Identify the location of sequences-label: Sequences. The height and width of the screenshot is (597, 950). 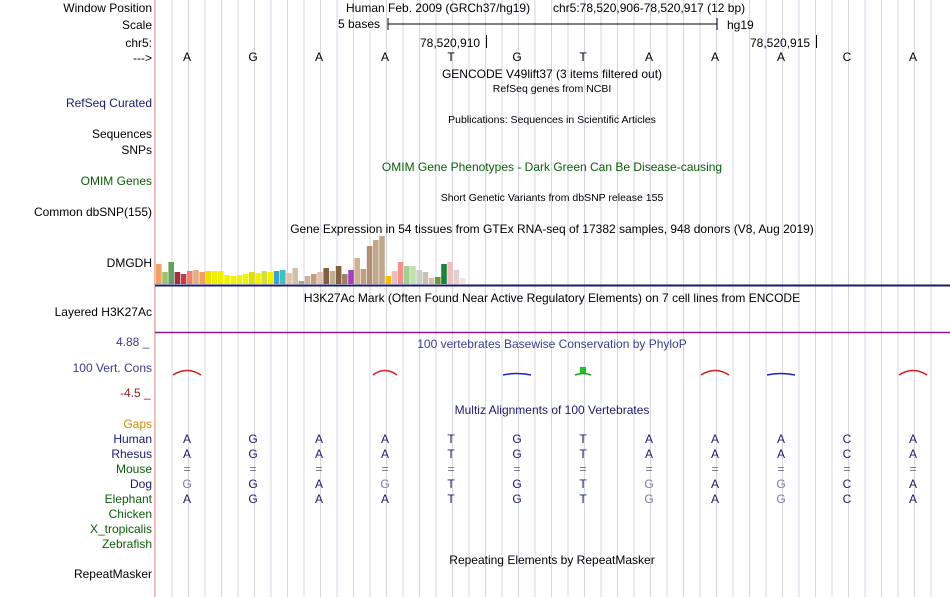
(121, 134).